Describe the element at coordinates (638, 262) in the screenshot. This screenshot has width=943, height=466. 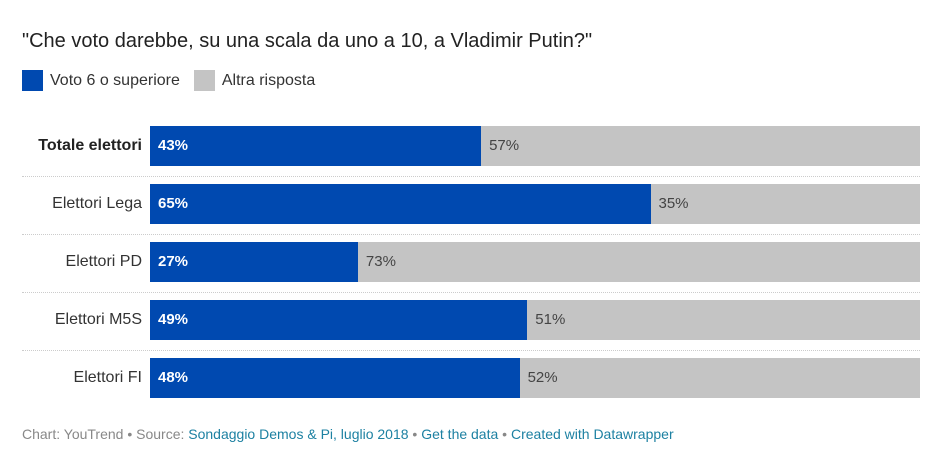
I see `bar-segment-altra: 73%` at that location.